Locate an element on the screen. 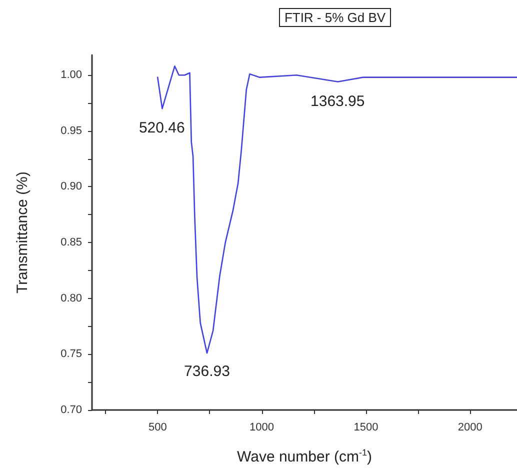 This screenshot has width=517, height=470. annotation: 520.46 is located at coordinates (161, 128).